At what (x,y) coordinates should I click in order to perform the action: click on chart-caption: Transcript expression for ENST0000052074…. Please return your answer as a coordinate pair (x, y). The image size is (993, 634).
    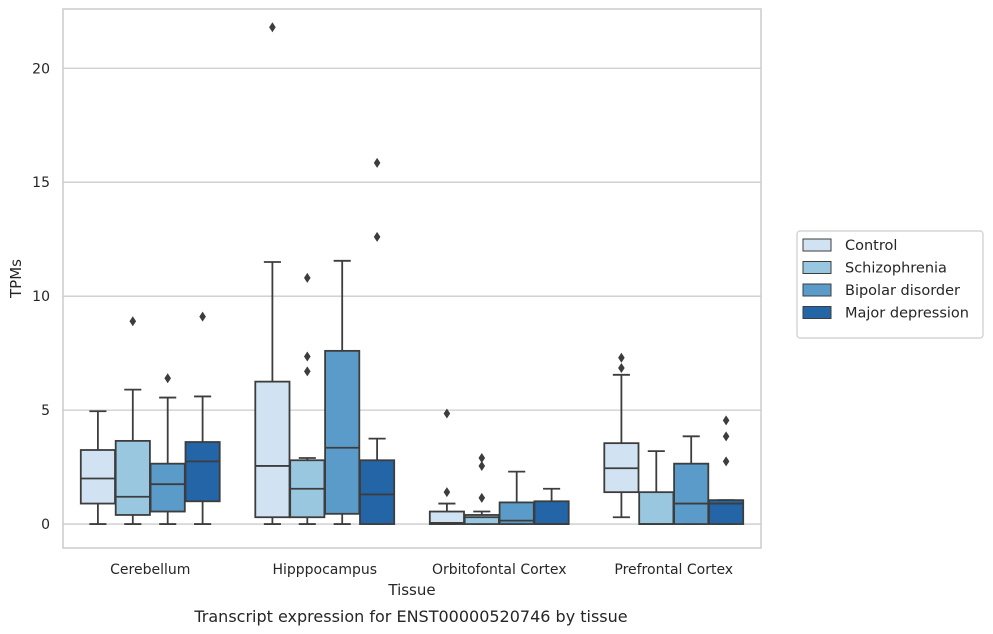
    Looking at the image, I should click on (410, 616).